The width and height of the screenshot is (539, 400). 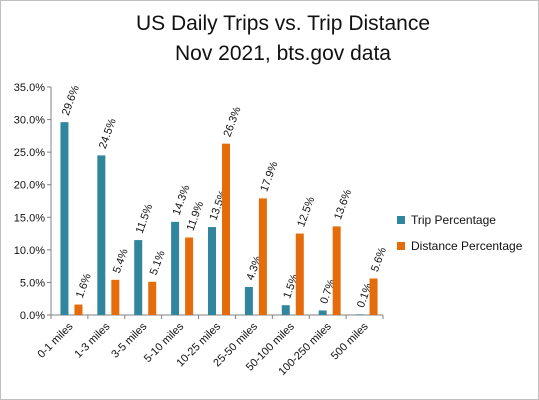 I want to click on x-tick-label: 500 miles, so click(x=350, y=341).